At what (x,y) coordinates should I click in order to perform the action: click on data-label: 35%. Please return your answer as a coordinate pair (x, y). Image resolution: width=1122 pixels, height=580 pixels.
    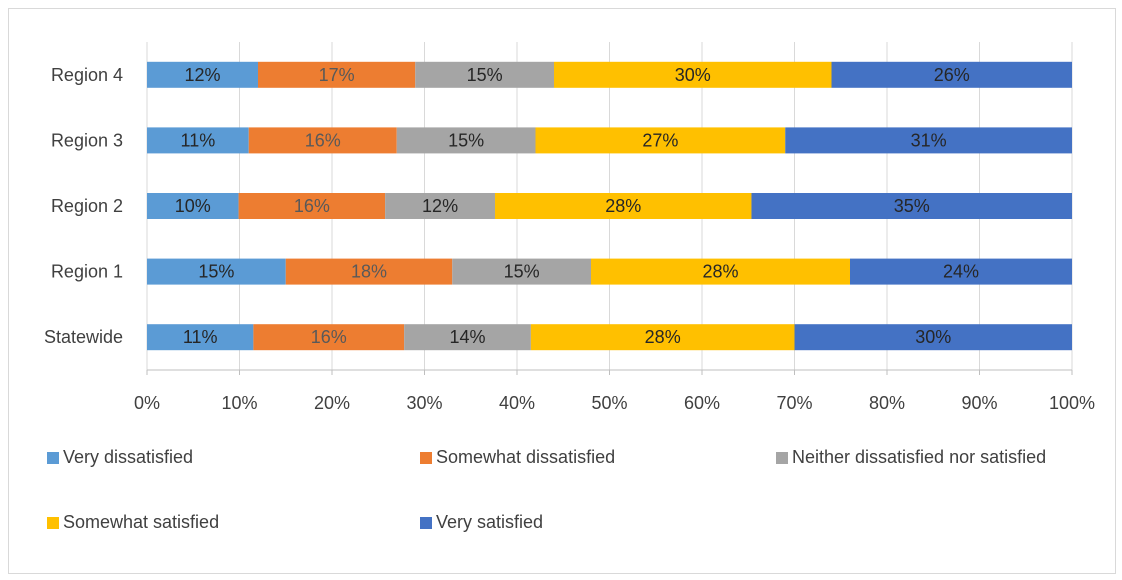
    Looking at the image, I should click on (912, 206).